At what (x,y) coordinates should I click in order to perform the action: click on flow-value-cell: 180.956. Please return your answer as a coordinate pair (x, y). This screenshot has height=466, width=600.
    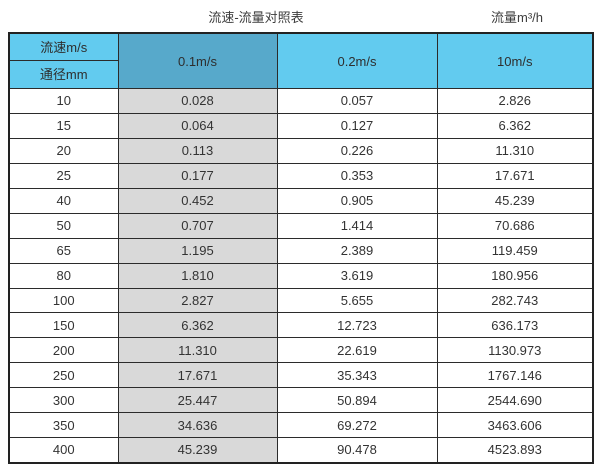
    Looking at the image, I should click on (515, 275).